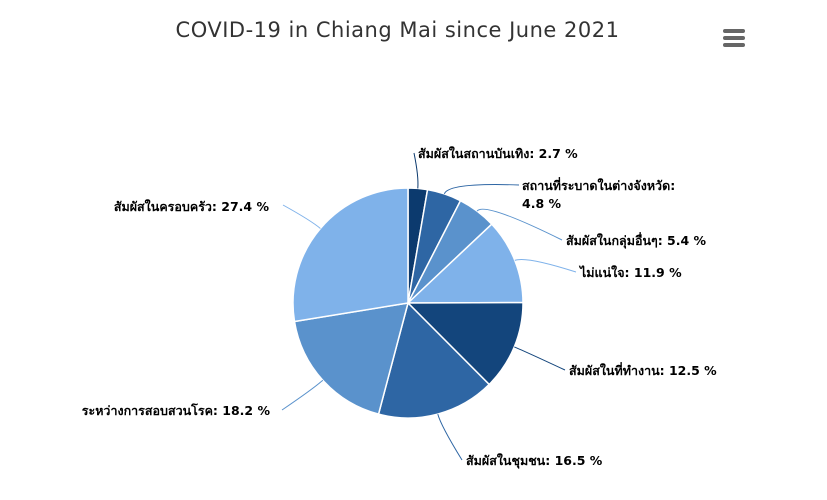  What do you see at coordinates (192, 206) in the screenshot?
I see `slice-label-family: สัมผัสในครอบครัว: 27.4 %` at bounding box center [192, 206].